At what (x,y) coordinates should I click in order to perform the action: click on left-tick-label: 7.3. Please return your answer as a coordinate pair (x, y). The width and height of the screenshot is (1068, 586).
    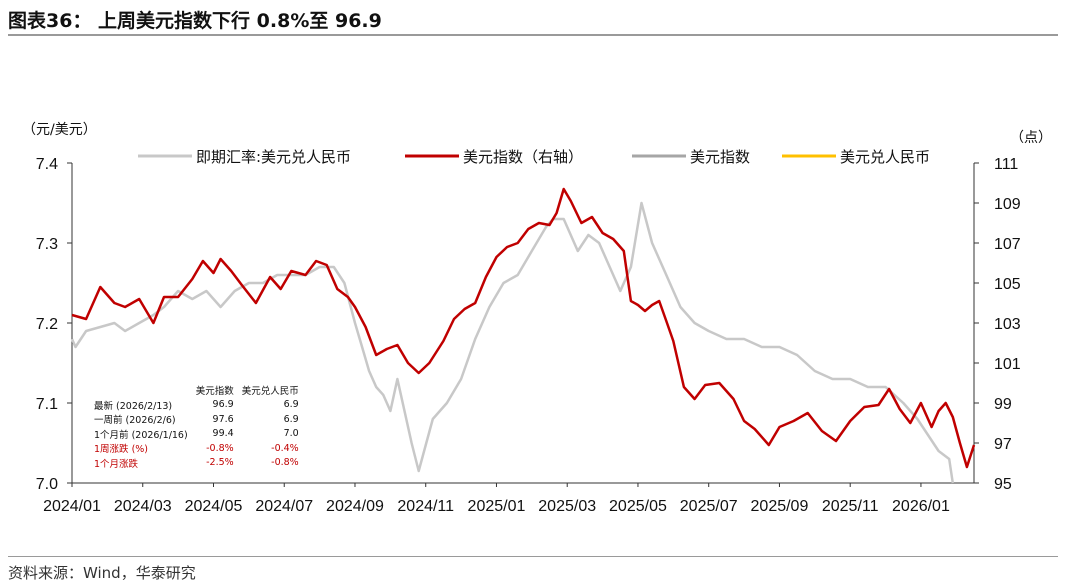
    Looking at the image, I should click on (47, 244).